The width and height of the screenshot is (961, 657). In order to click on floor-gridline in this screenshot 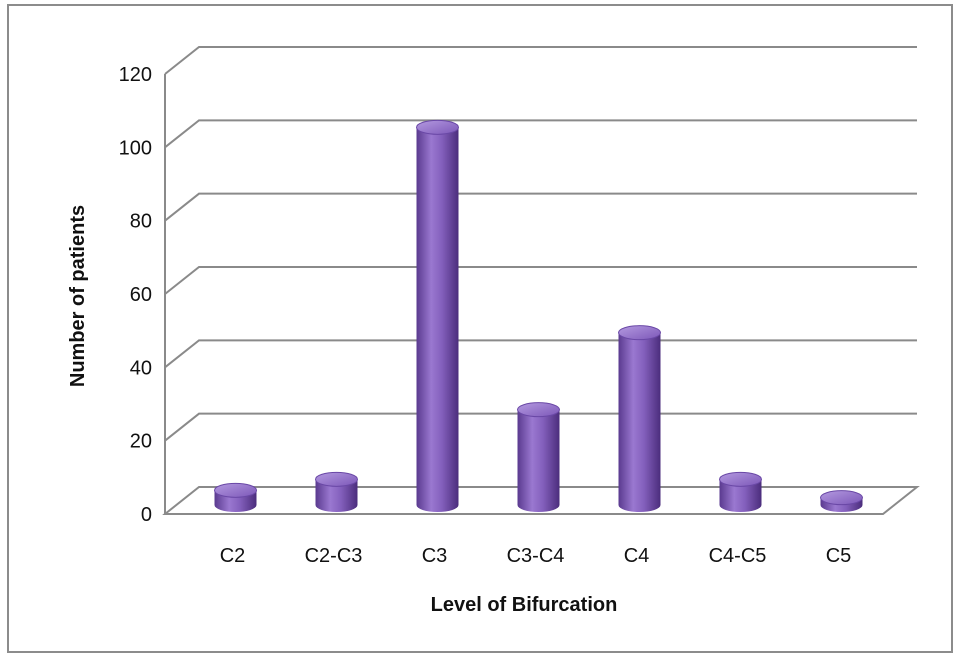, I will do `click(541, 500)`.